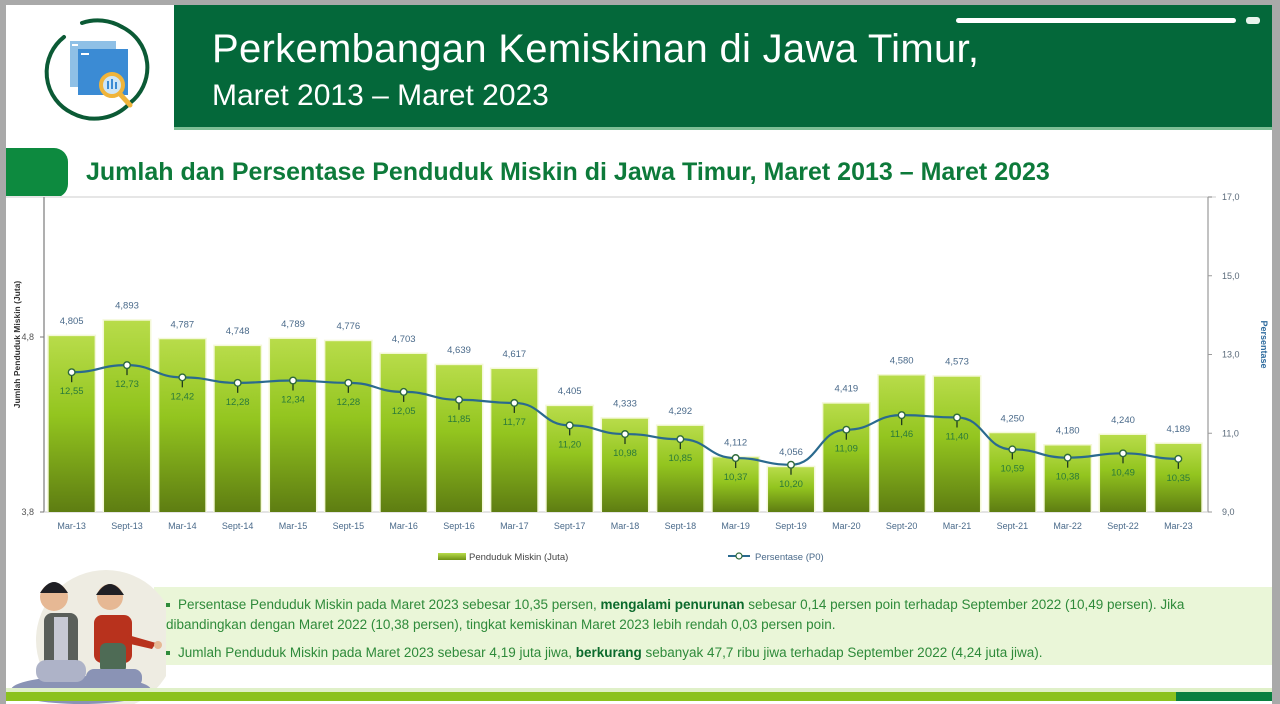  What do you see at coordinates (591, 696) in the screenshot?
I see `footer-stripe-green` at bounding box center [591, 696].